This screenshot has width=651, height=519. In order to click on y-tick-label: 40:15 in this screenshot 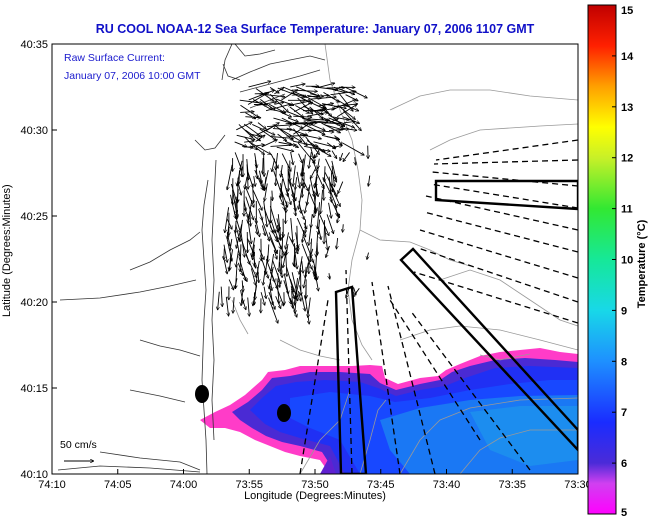, I will do `click(34, 389)`.